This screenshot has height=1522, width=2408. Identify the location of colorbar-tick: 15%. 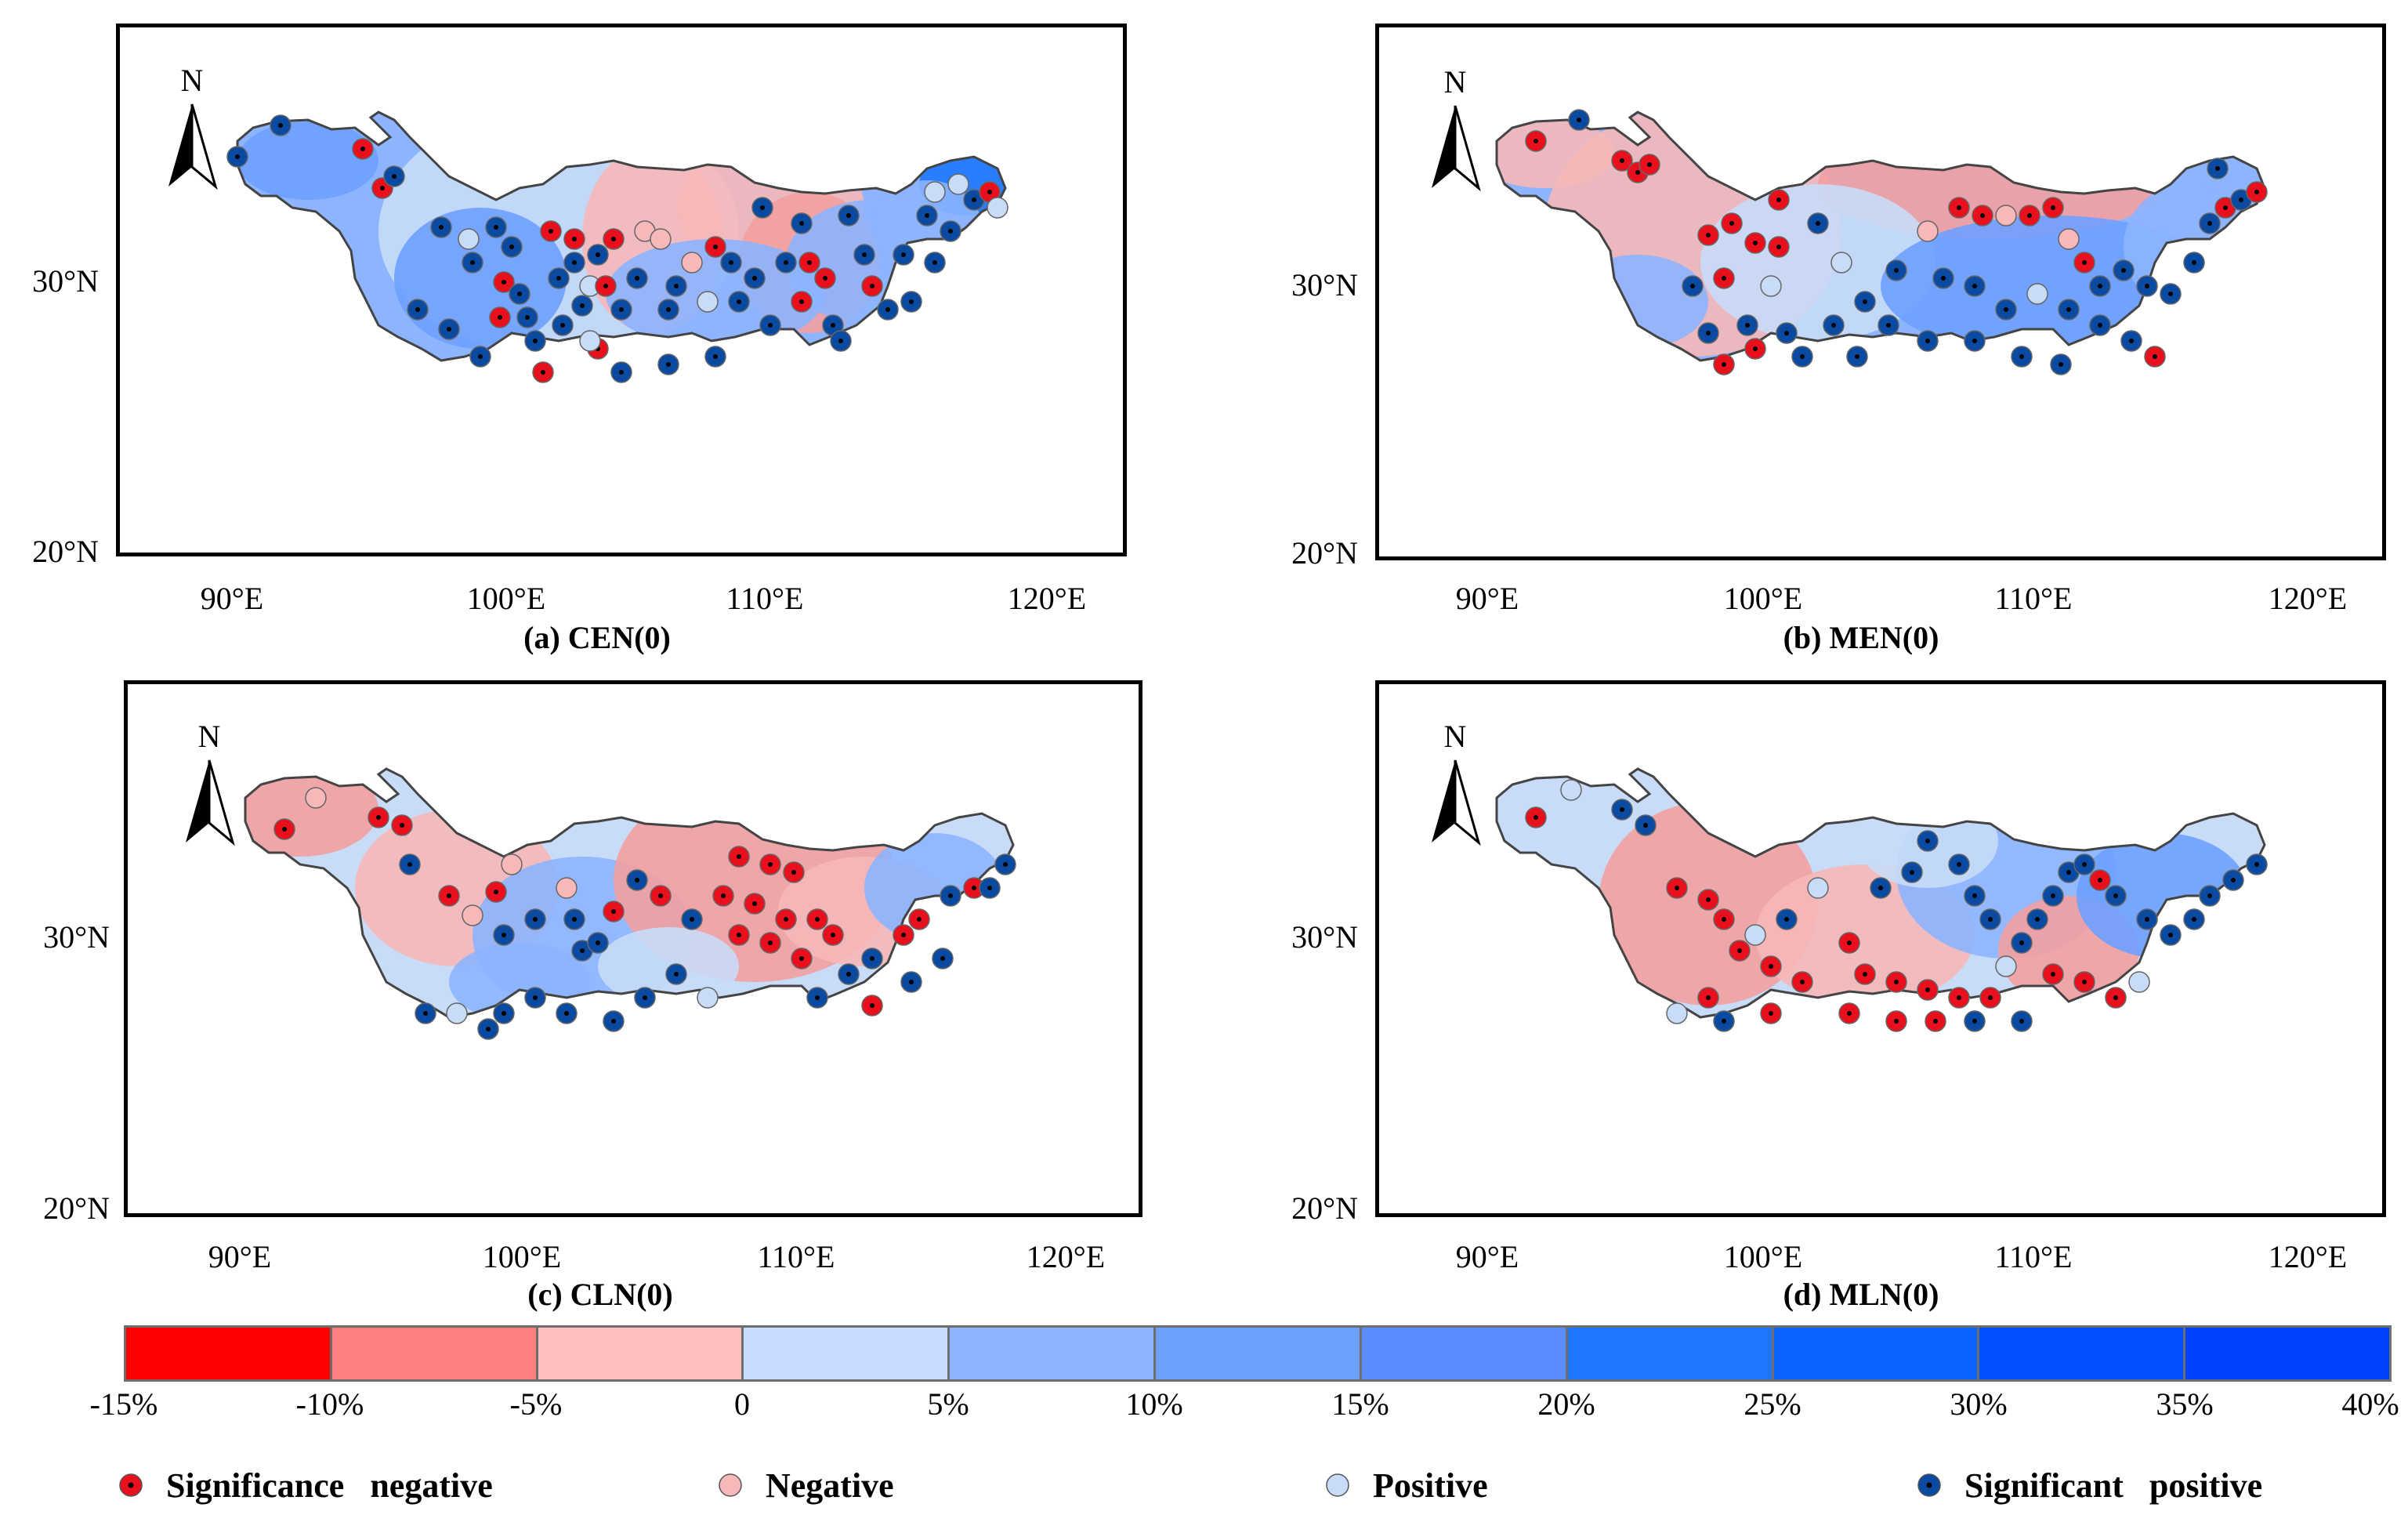
(1360, 1404).